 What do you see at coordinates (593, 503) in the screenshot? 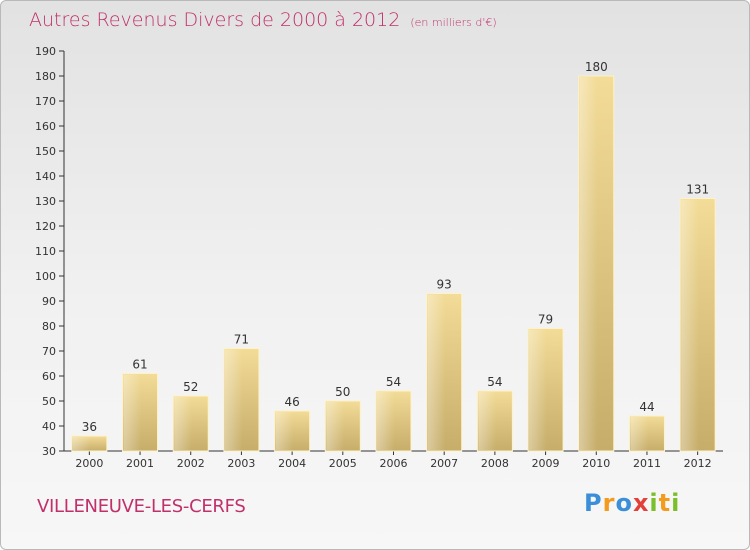
I see `logo-letter: P` at bounding box center [593, 503].